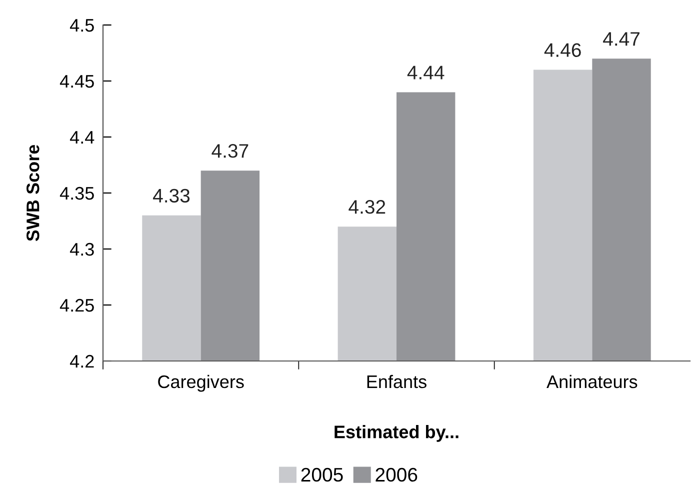 This screenshot has height=503, width=697. I want to click on x-tick-label: Animateurs, so click(592, 381).